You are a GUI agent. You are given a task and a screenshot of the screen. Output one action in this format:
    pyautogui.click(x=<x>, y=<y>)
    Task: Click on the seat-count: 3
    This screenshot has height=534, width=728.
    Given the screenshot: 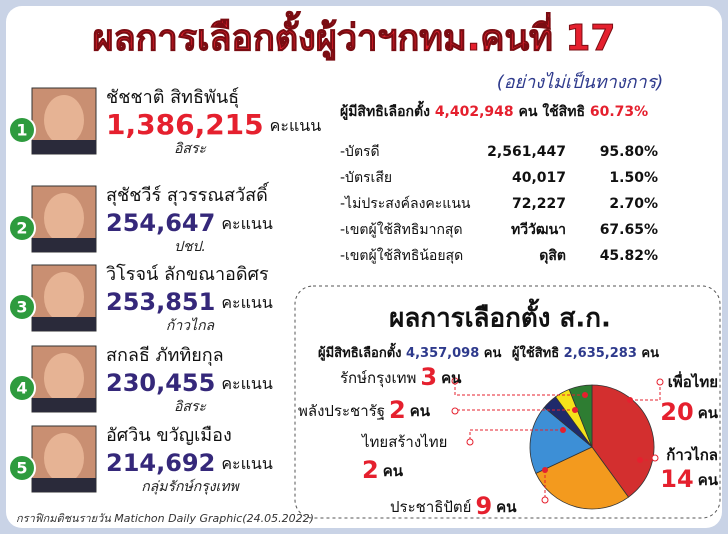 What is the action you would take?
    pyautogui.click(x=428, y=377)
    